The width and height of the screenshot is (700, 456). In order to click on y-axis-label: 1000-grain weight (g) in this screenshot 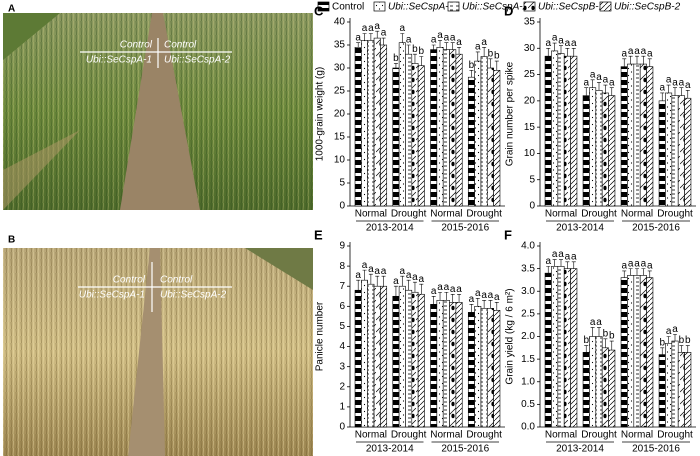, I will do `click(320, 114)`.